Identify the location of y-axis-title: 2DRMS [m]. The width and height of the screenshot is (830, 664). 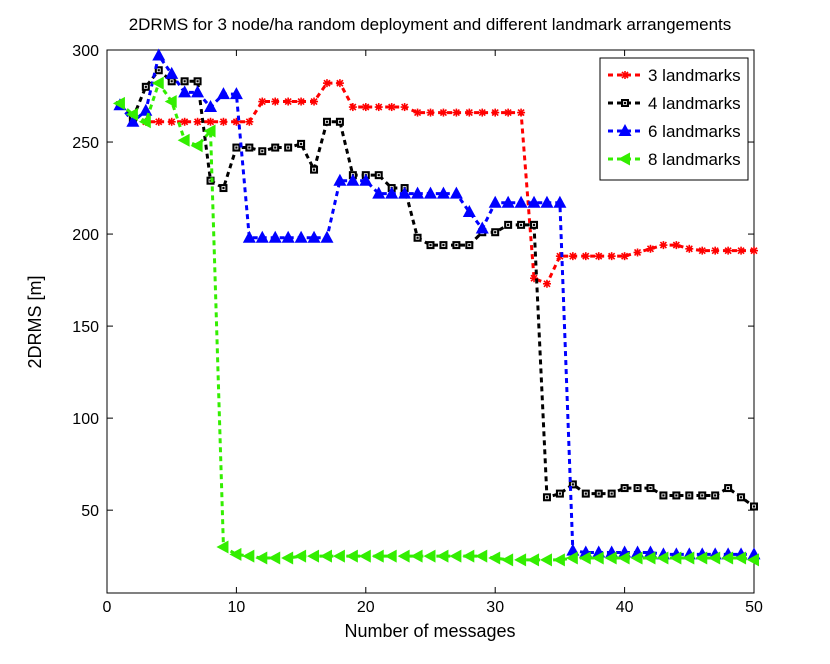
(35, 321).